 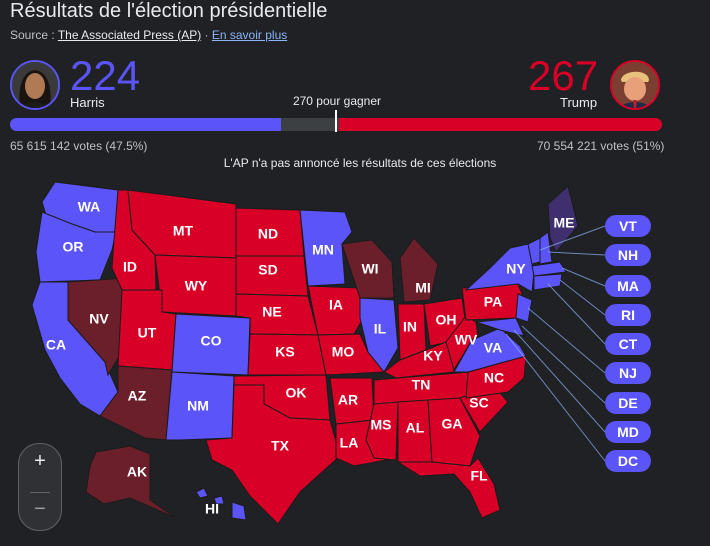 What do you see at coordinates (423, 288) in the screenshot?
I see `label-mi: MI` at bounding box center [423, 288].